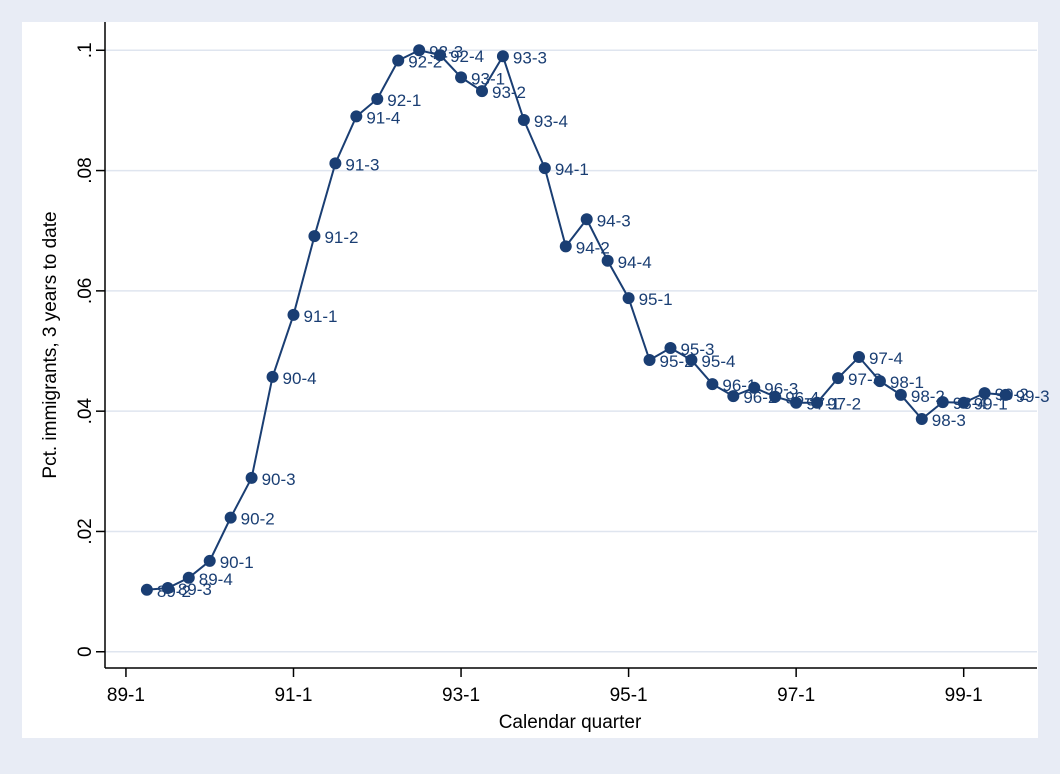 Image resolution: width=1060 pixels, height=774 pixels. I want to click on y-tick-label: .06, so click(85, 291).